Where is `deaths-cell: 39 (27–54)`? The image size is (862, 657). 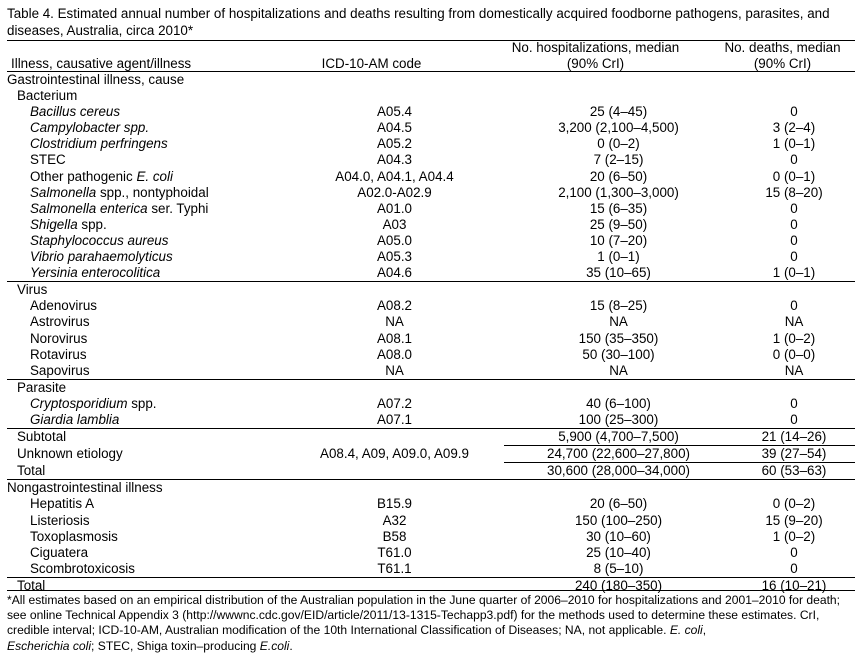 deaths-cell: 39 (27–54) is located at coordinates (794, 454).